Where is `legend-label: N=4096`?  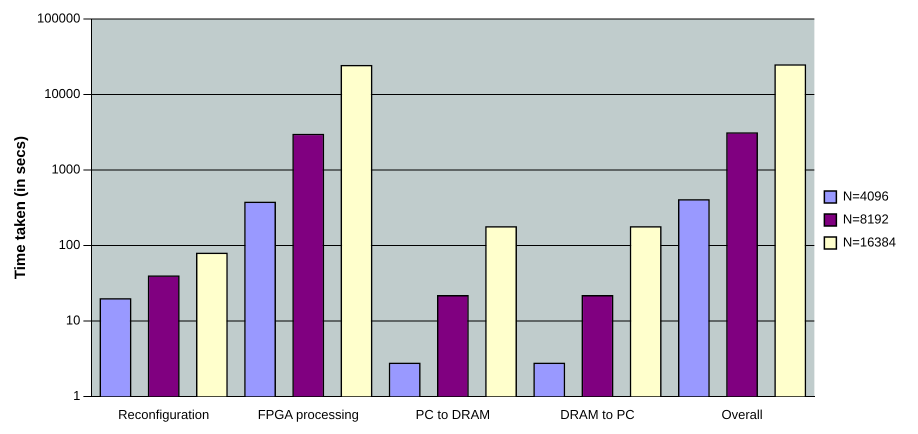 legend-label: N=4096 is located at coordinates (865, 196).